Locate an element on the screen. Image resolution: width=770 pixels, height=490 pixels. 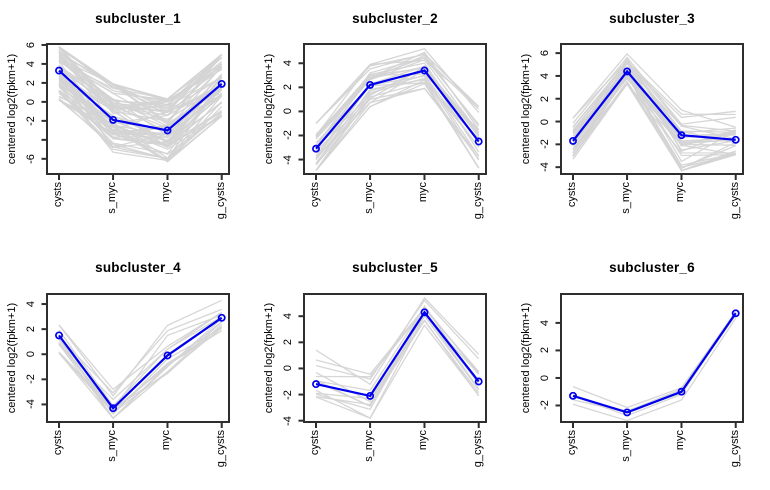
panel-title: subcluster_6 is located at coordinates (652, 267).